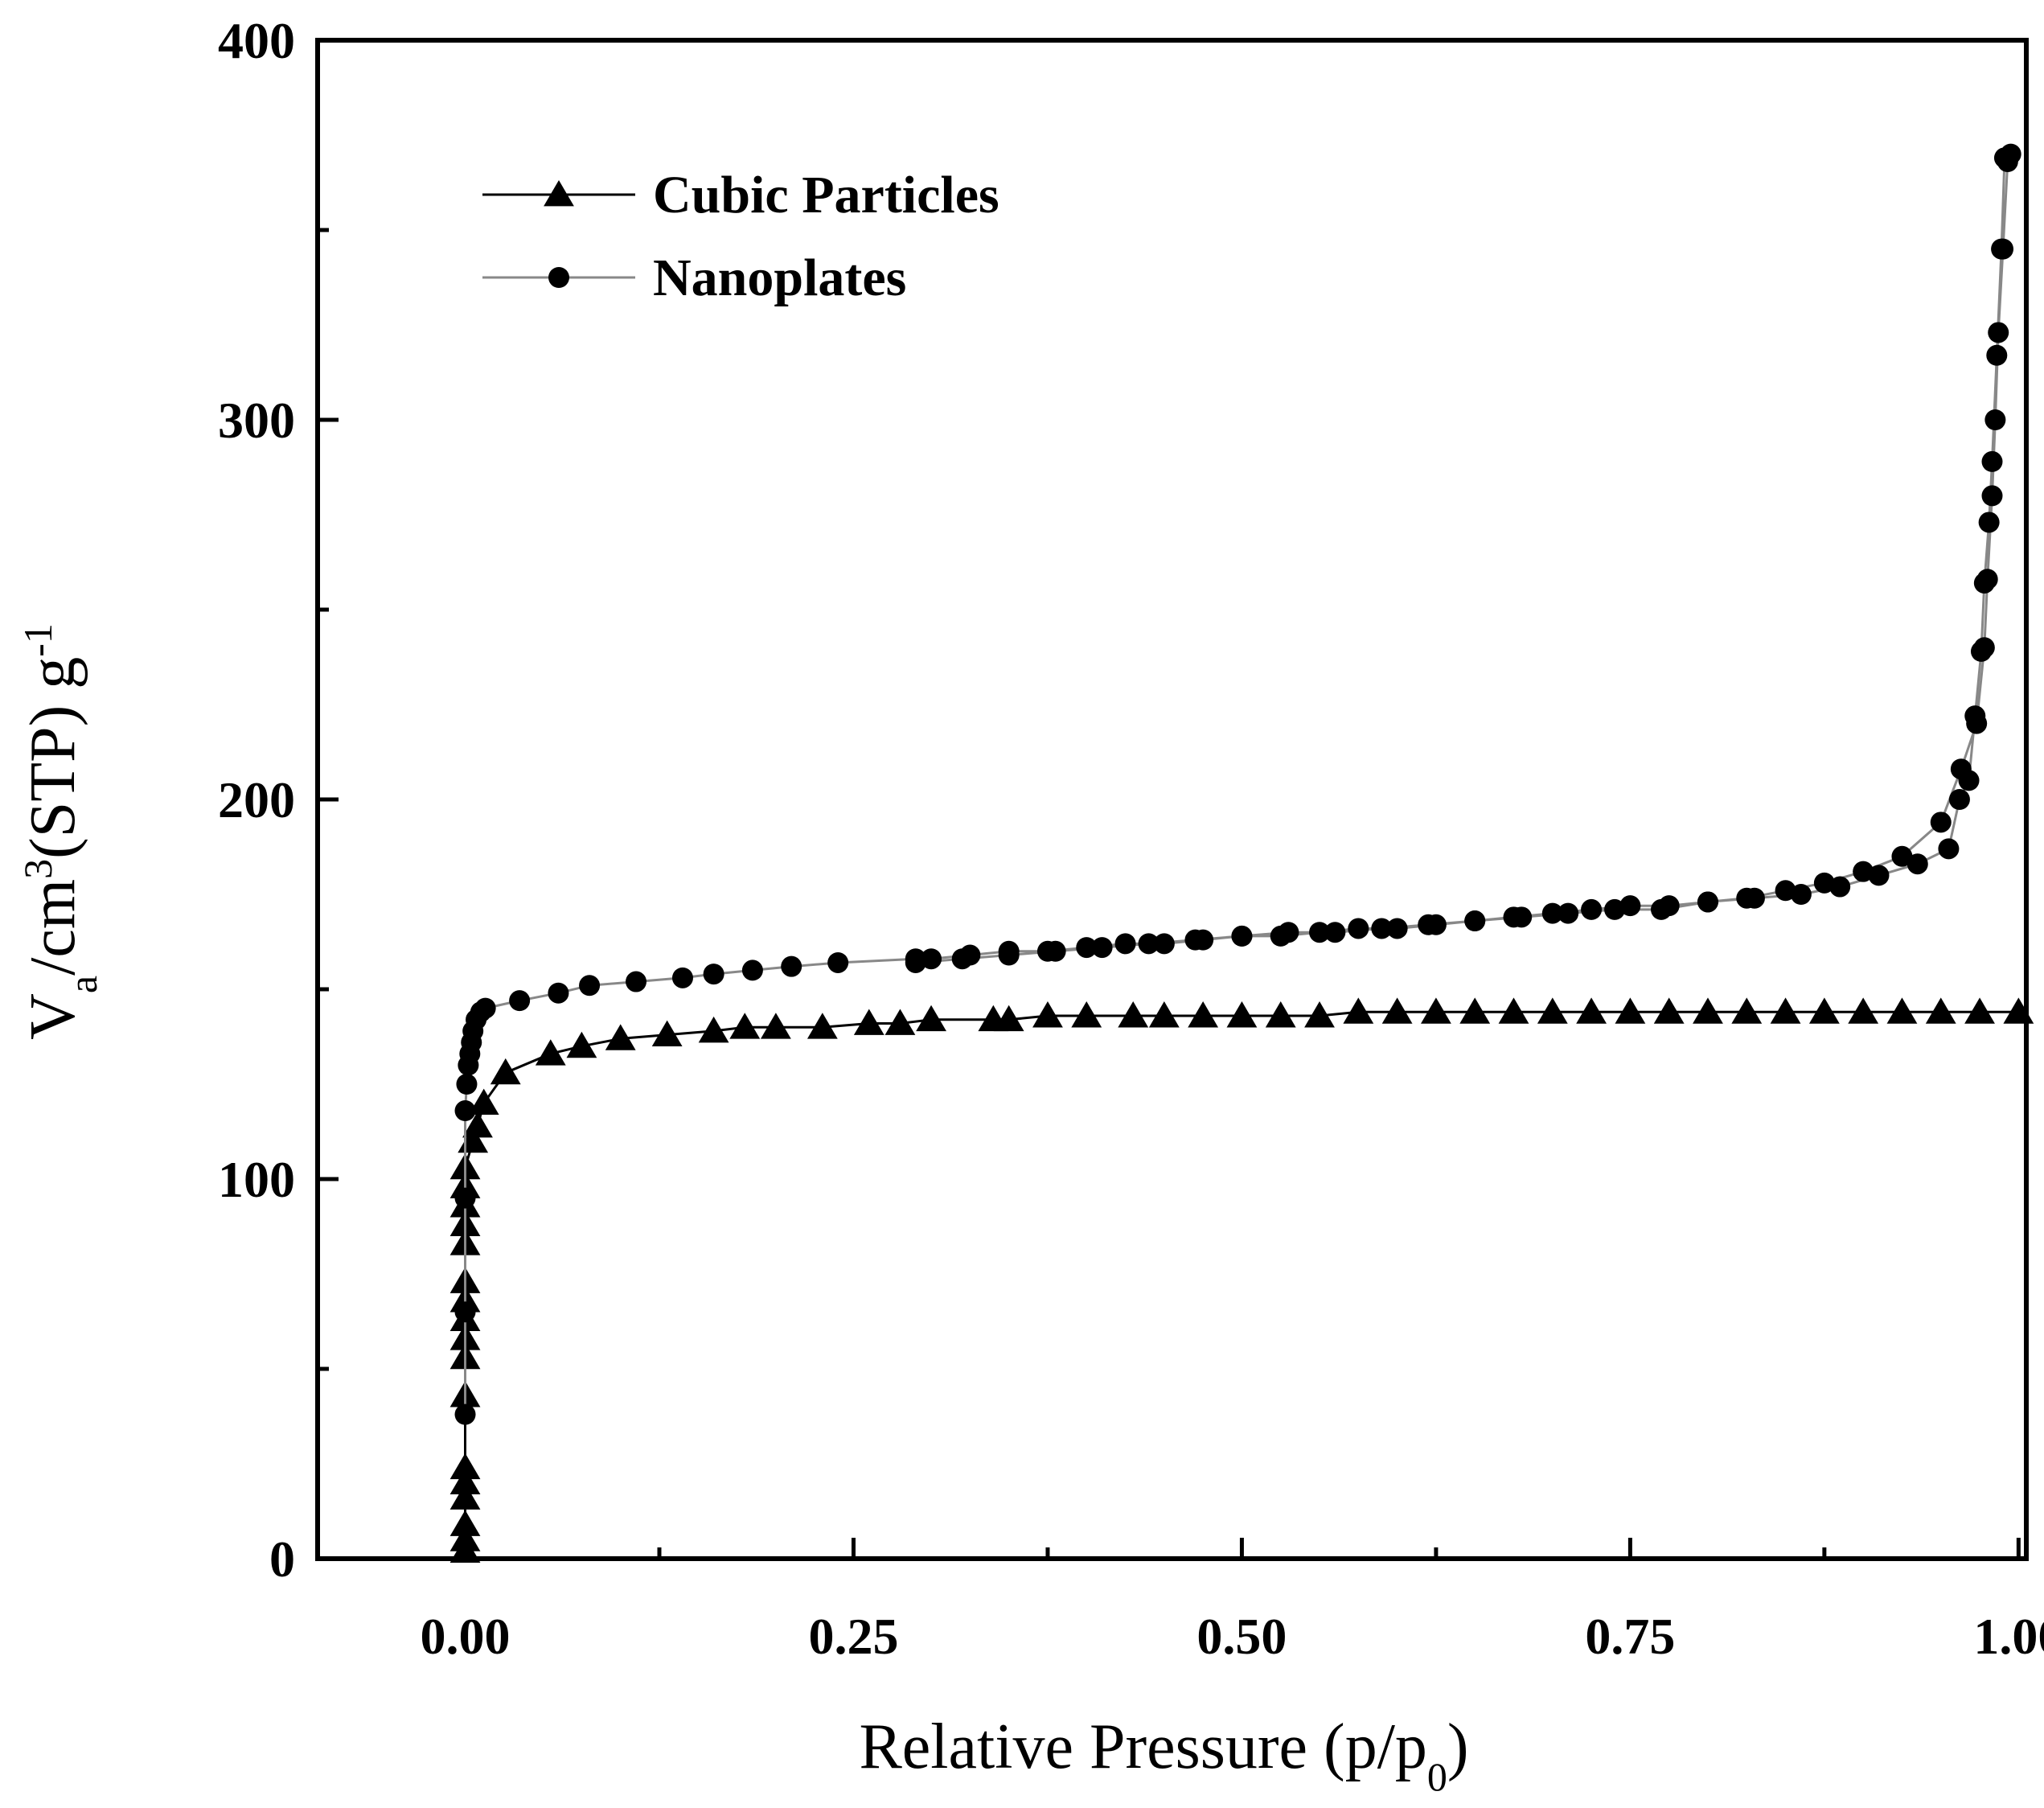  Describe the element at coordinates (466, 1636) in the screenshot. I see `x-tick-label: 0.00` at that location.